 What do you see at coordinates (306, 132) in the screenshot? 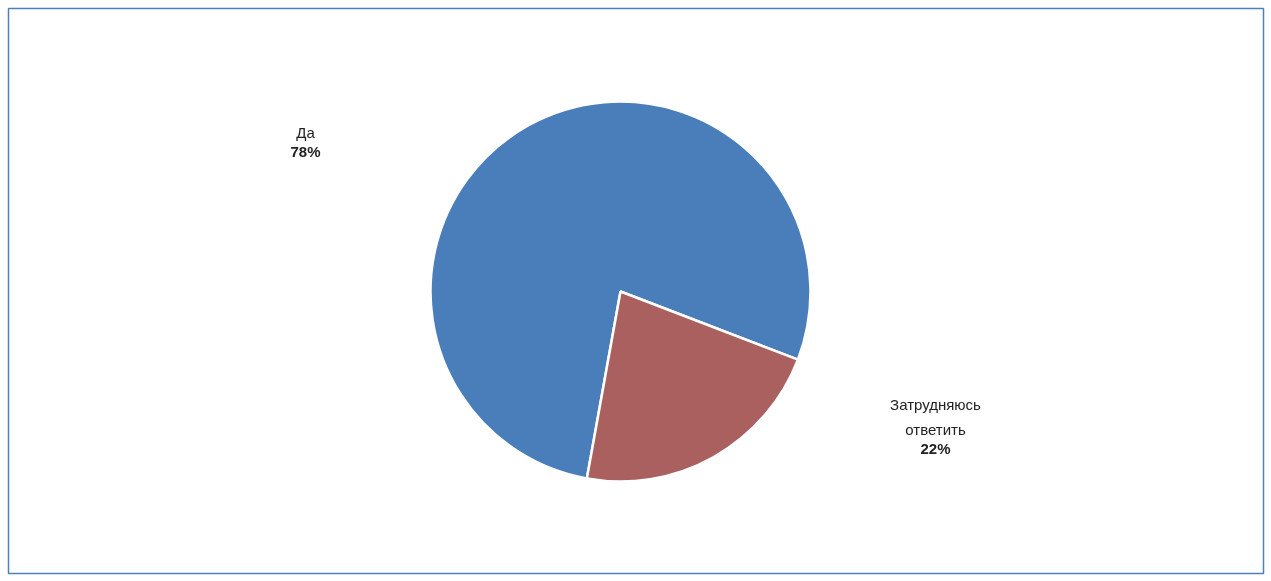
I see `slice-label: Да` at bounding box center [306, 132].